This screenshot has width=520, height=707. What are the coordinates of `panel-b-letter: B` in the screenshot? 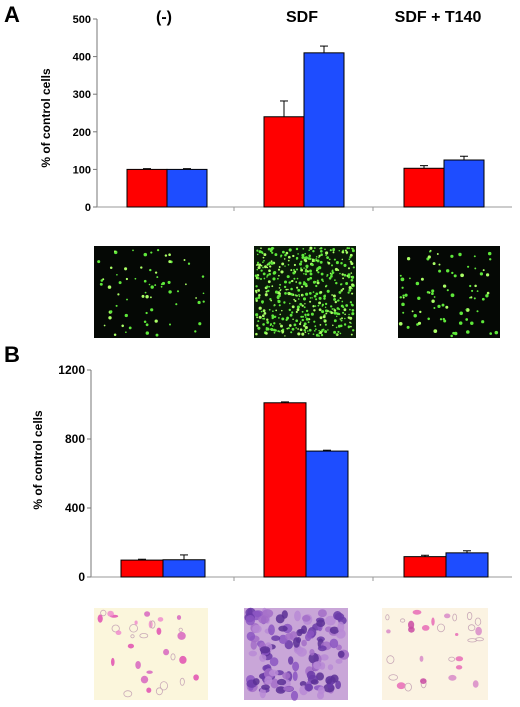 It's located at (12, 354).